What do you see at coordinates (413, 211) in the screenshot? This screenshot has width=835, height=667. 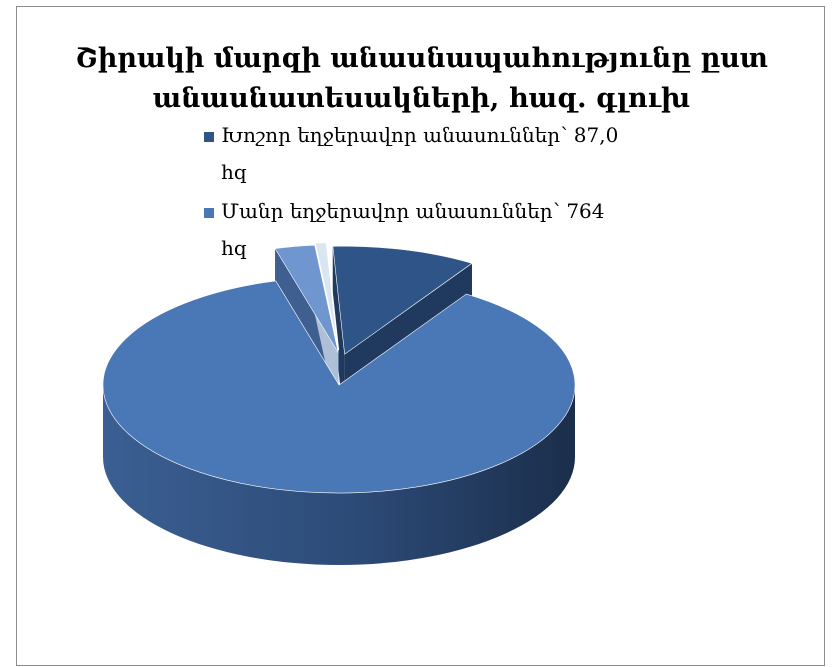 I see `legend-label-small-cattle: Մանր եղջերավոր անասուններ՝ 764` at bounding box center [413, 211].